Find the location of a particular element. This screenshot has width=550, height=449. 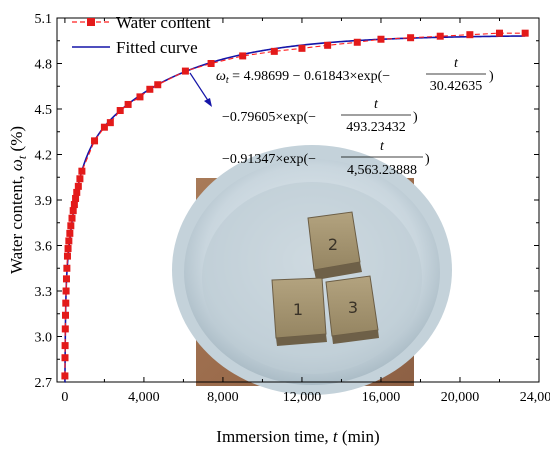

x-tick-label: 12,000 is located at coordinates (302, 397).